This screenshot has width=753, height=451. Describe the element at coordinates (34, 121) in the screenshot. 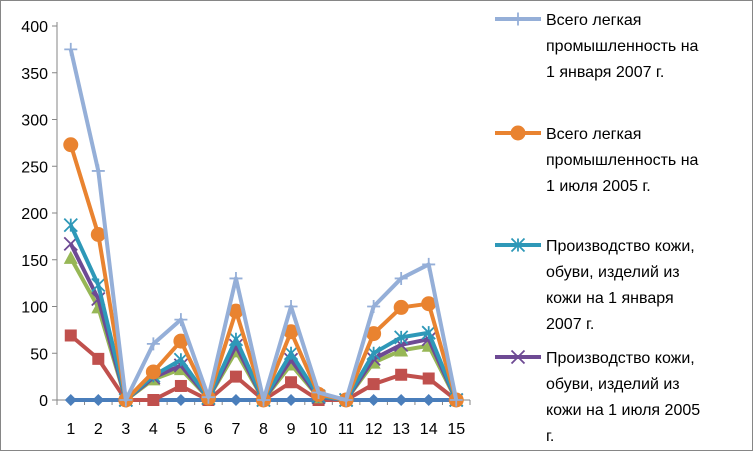

I see `y-tick-label: 300` at that location.